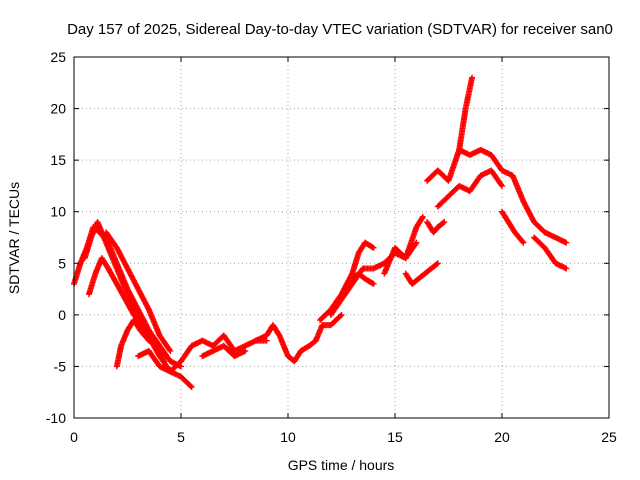 This screenshot has height=480, width=640. I want to click on y-tick-label: 0, so click(62, 315).